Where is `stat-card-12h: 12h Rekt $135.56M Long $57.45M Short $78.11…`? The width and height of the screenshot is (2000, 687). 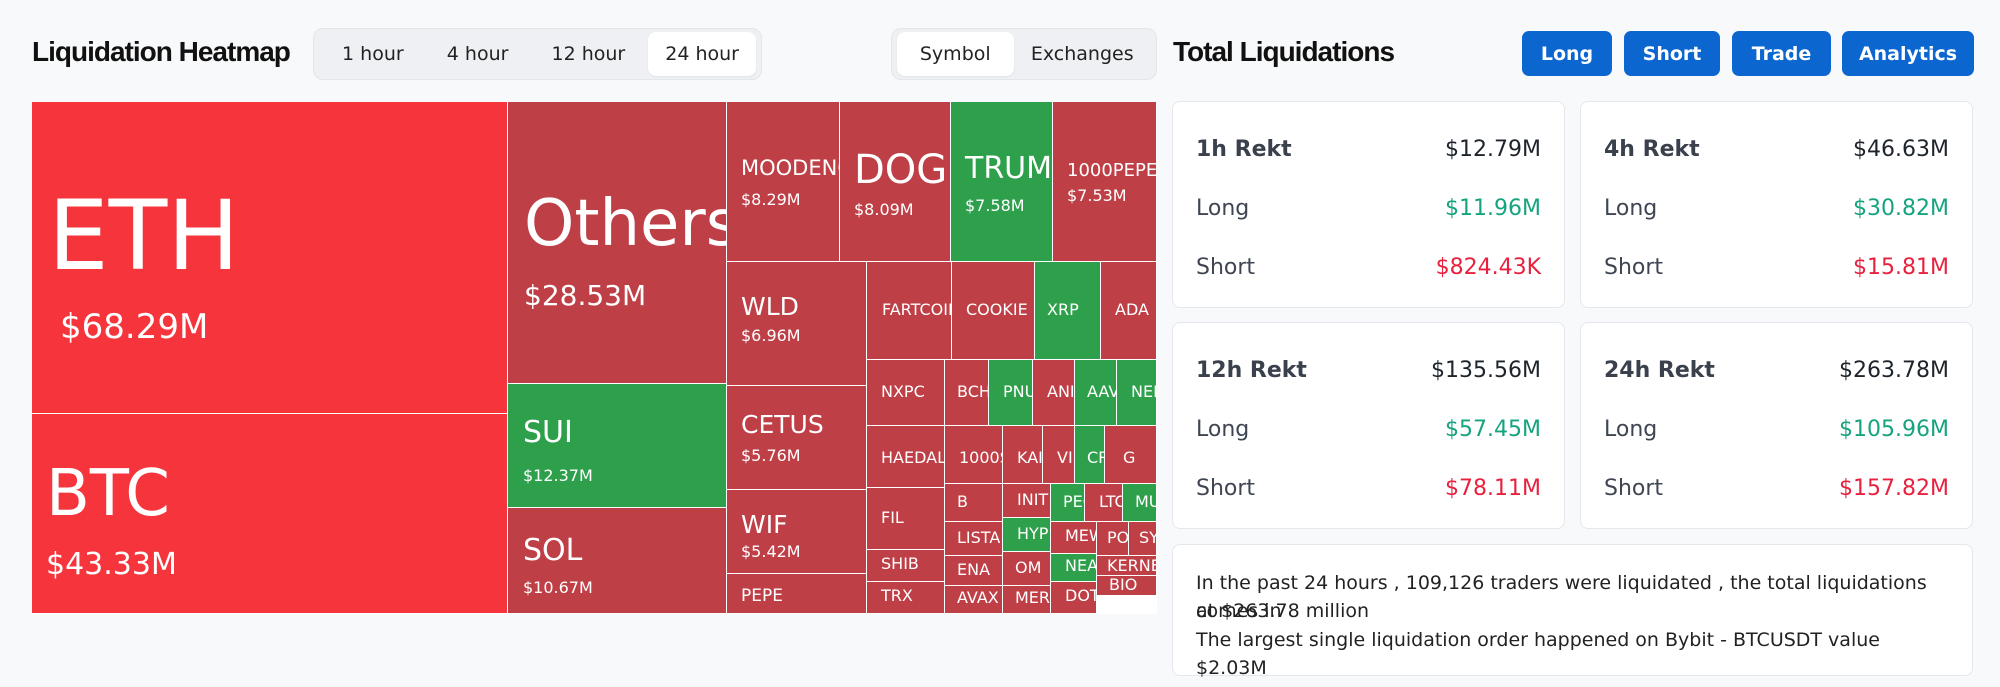
stat-card-12h: 12h Rekt $135.56M Long $57.45M Short $78.11… is located at coordinates (1368, 425).